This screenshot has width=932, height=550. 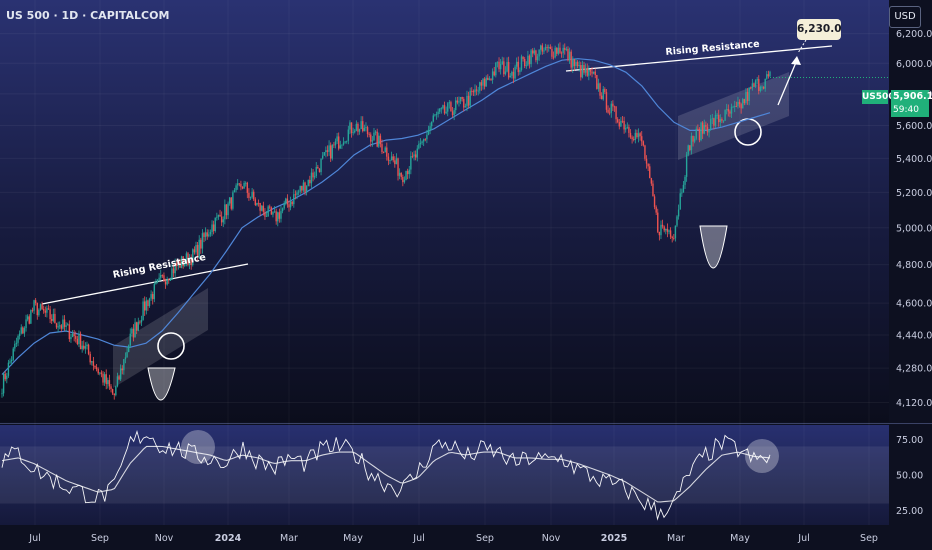 What do you see at coordinates (909, 440) in the screenshot?
I see `rsi-tick-label: 75.00` at bounding box center [909, 440].